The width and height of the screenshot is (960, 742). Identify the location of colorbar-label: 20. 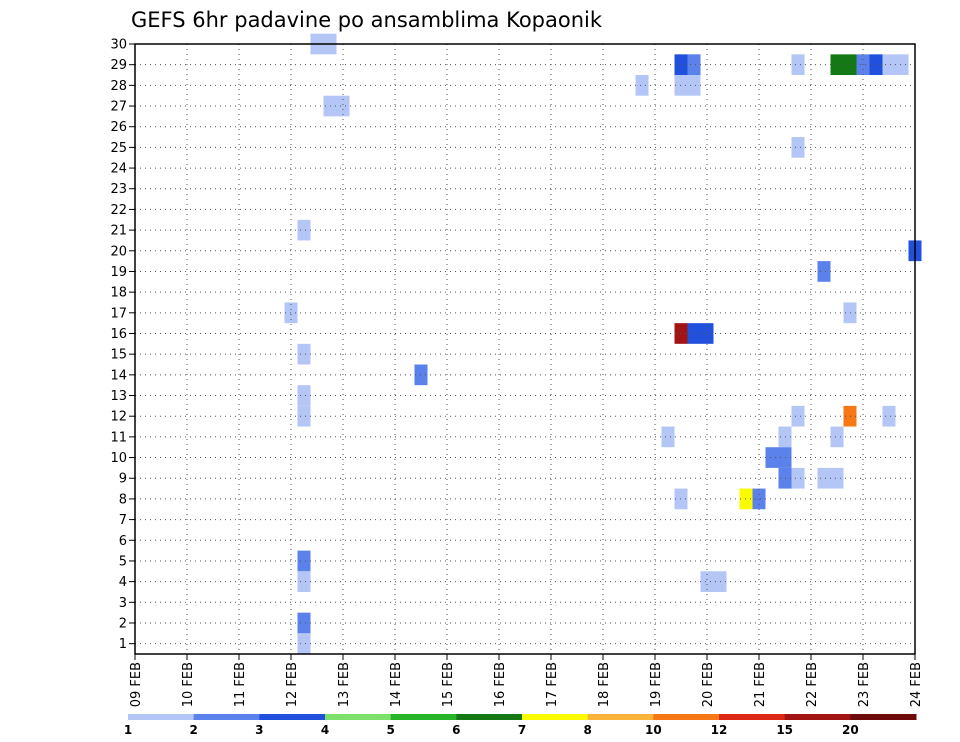
(850, 730).